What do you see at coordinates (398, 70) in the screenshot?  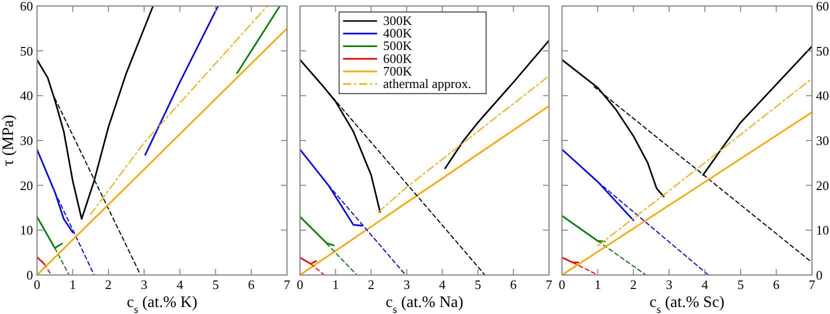 I see `legend-label: 700K` at bounding box center [398, 70].